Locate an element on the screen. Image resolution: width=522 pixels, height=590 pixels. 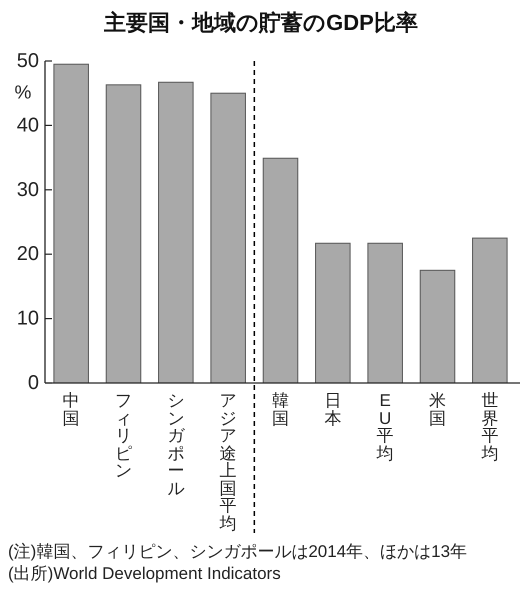
y-axis-title: % is located at coordinates (23, 93).